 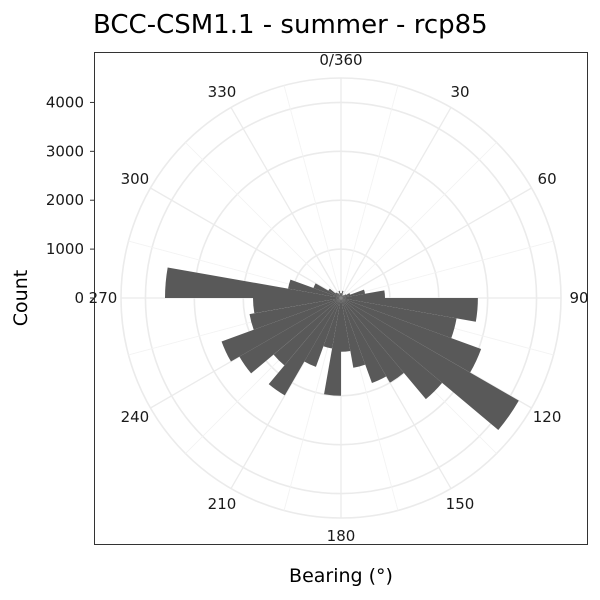 What do you see at coordinates (547, 417) in the screenshot?
I see `angle-label: 120` at bounding box center [547, 417].